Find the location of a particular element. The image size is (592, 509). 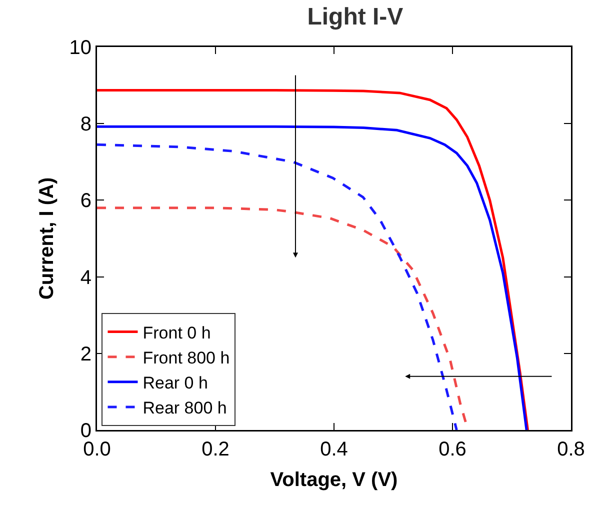

legend-label: Front 0 h is located at coordinates (176, 332).